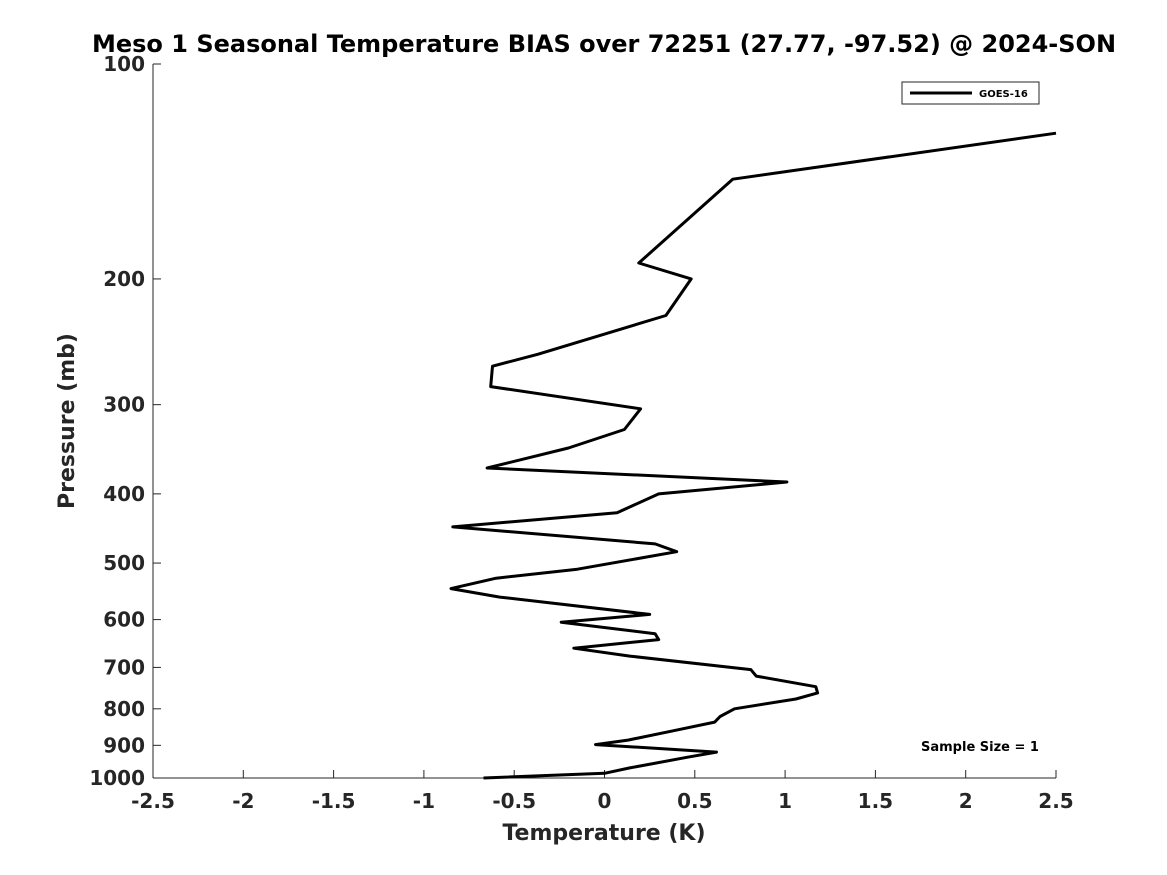 The image size is (1167, 875). I want to click on y-tick-label: 300, so click(124, 405).